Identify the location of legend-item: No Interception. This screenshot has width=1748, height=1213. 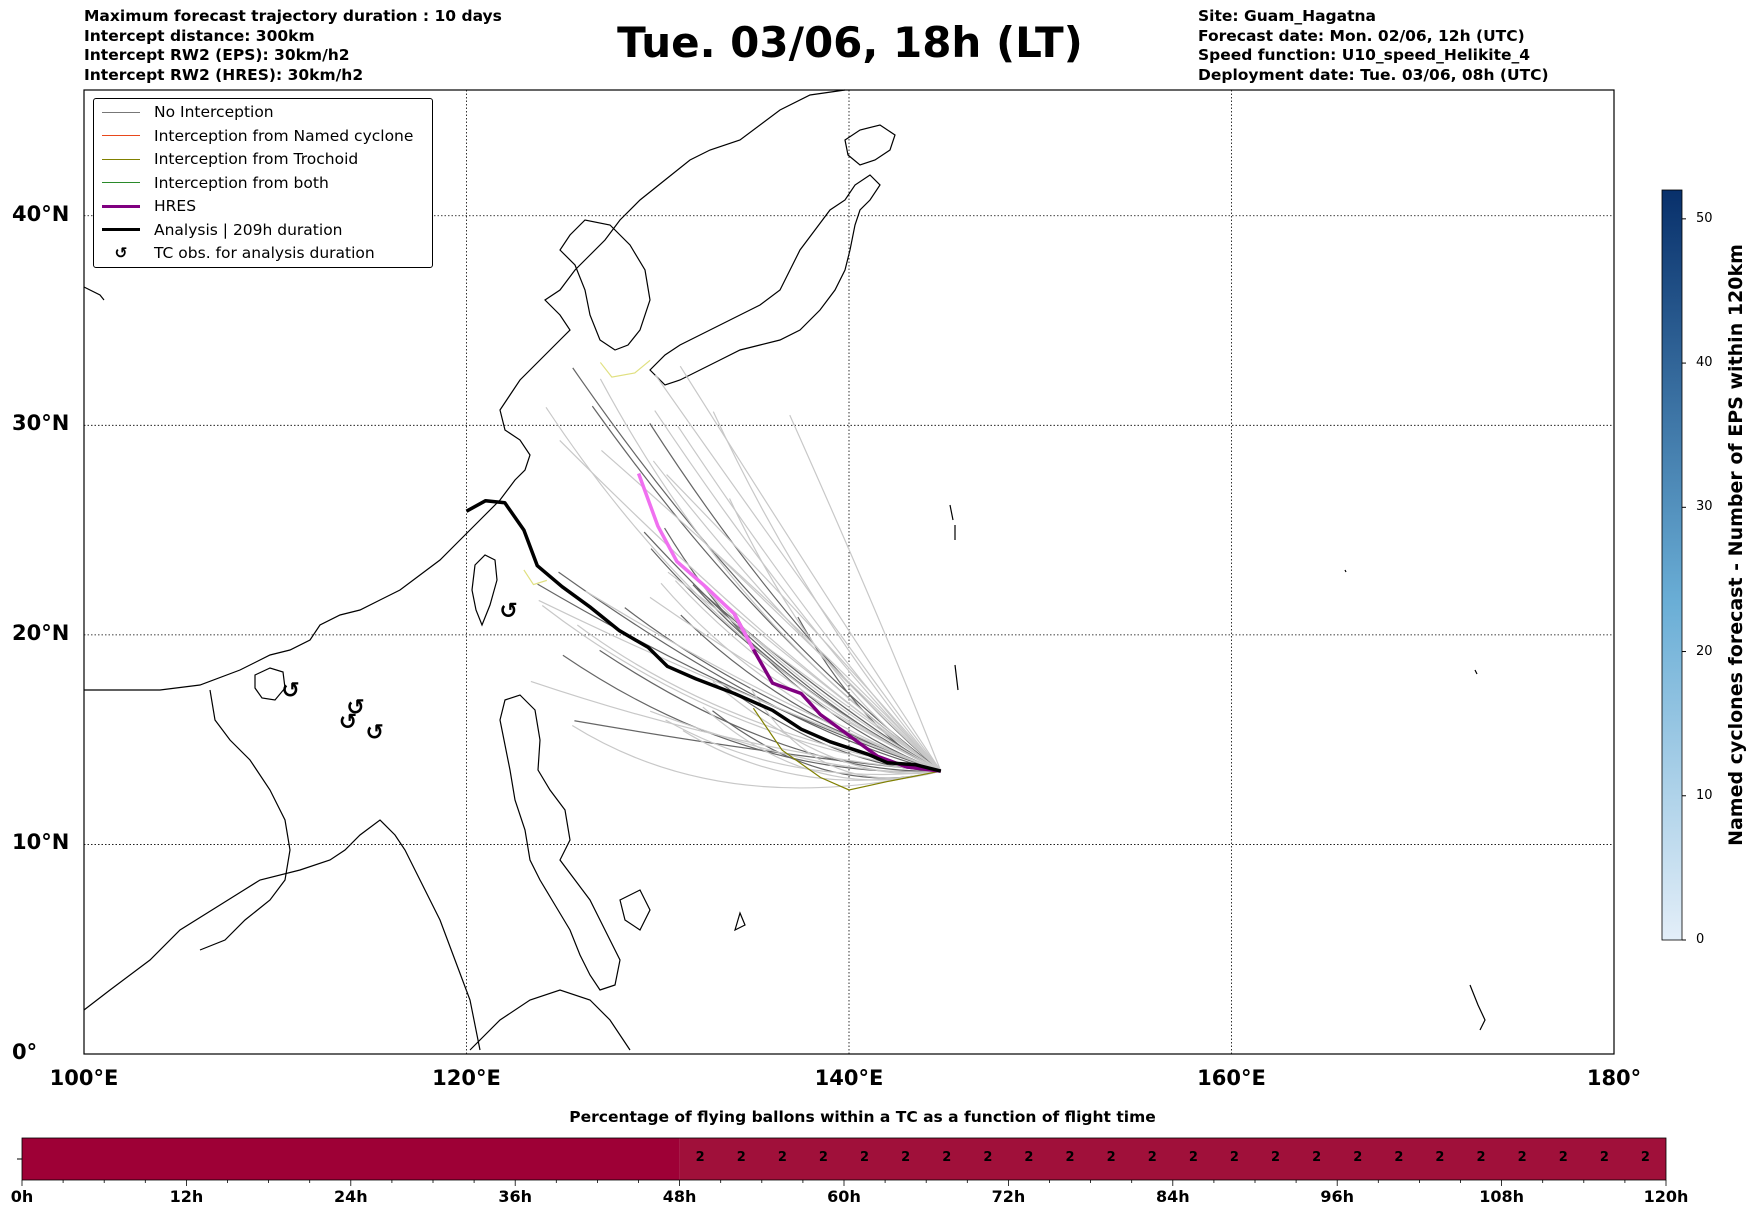
(188, 112).